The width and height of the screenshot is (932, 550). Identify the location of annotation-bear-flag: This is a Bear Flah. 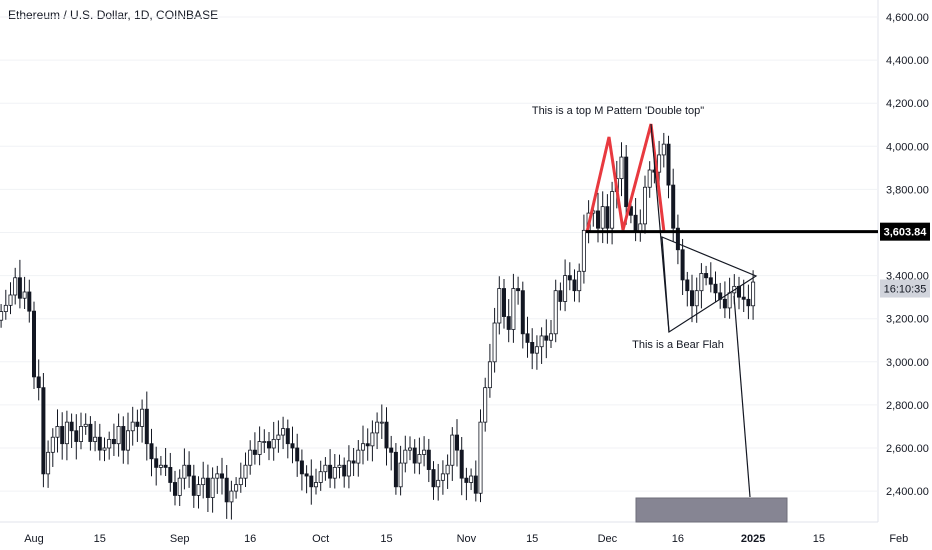
(678, 345).